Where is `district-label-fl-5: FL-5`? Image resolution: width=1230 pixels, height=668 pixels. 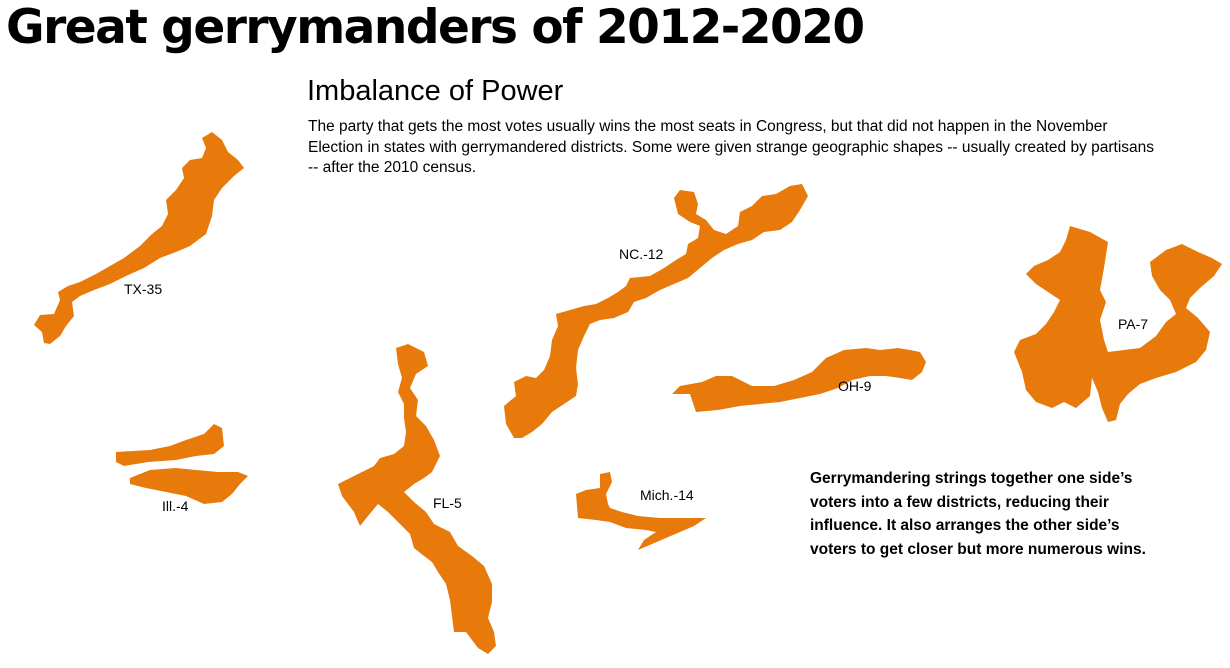
district-label-fl-5: FL-5 is located at coordinates (447, 503).